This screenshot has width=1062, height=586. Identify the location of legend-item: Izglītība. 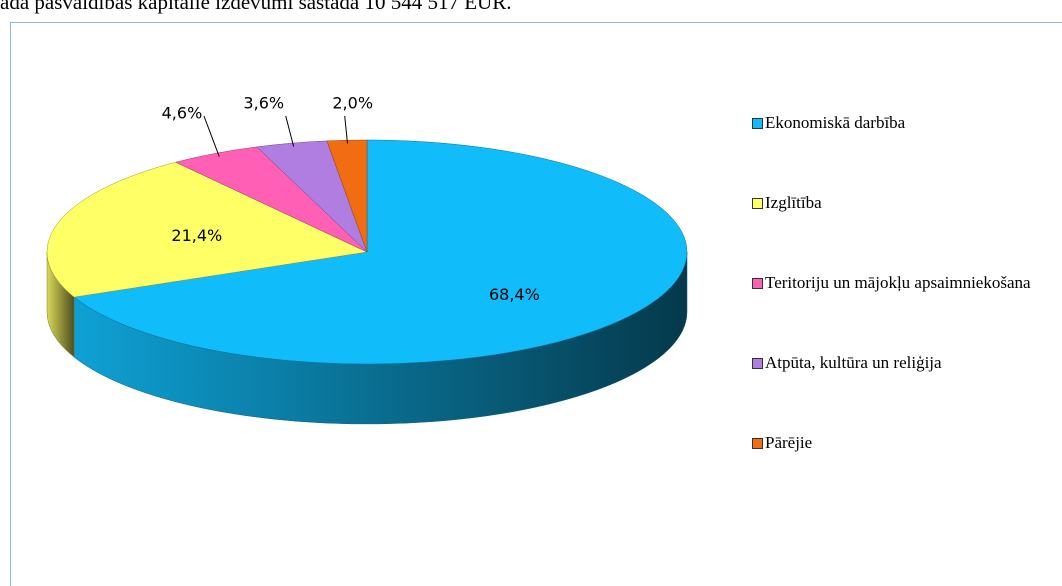
(902, 232).